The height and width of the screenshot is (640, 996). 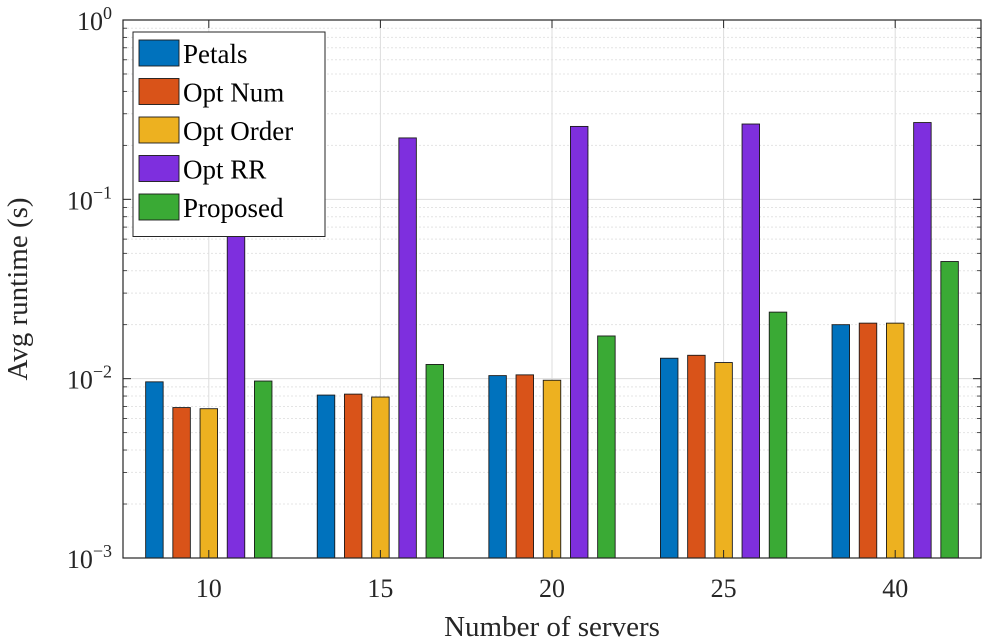 I want to click on y-tick-label: 10⁻¹, so click(x=89, y=198).